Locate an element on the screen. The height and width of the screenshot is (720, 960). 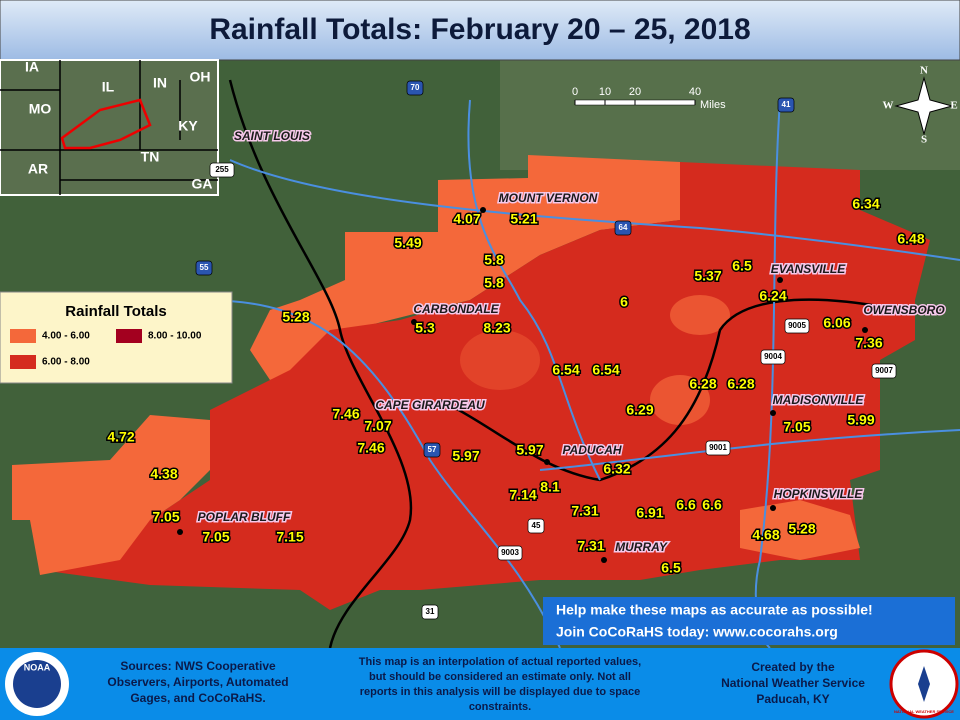
highway-number: 9007 is located at coordinates (884, 370).